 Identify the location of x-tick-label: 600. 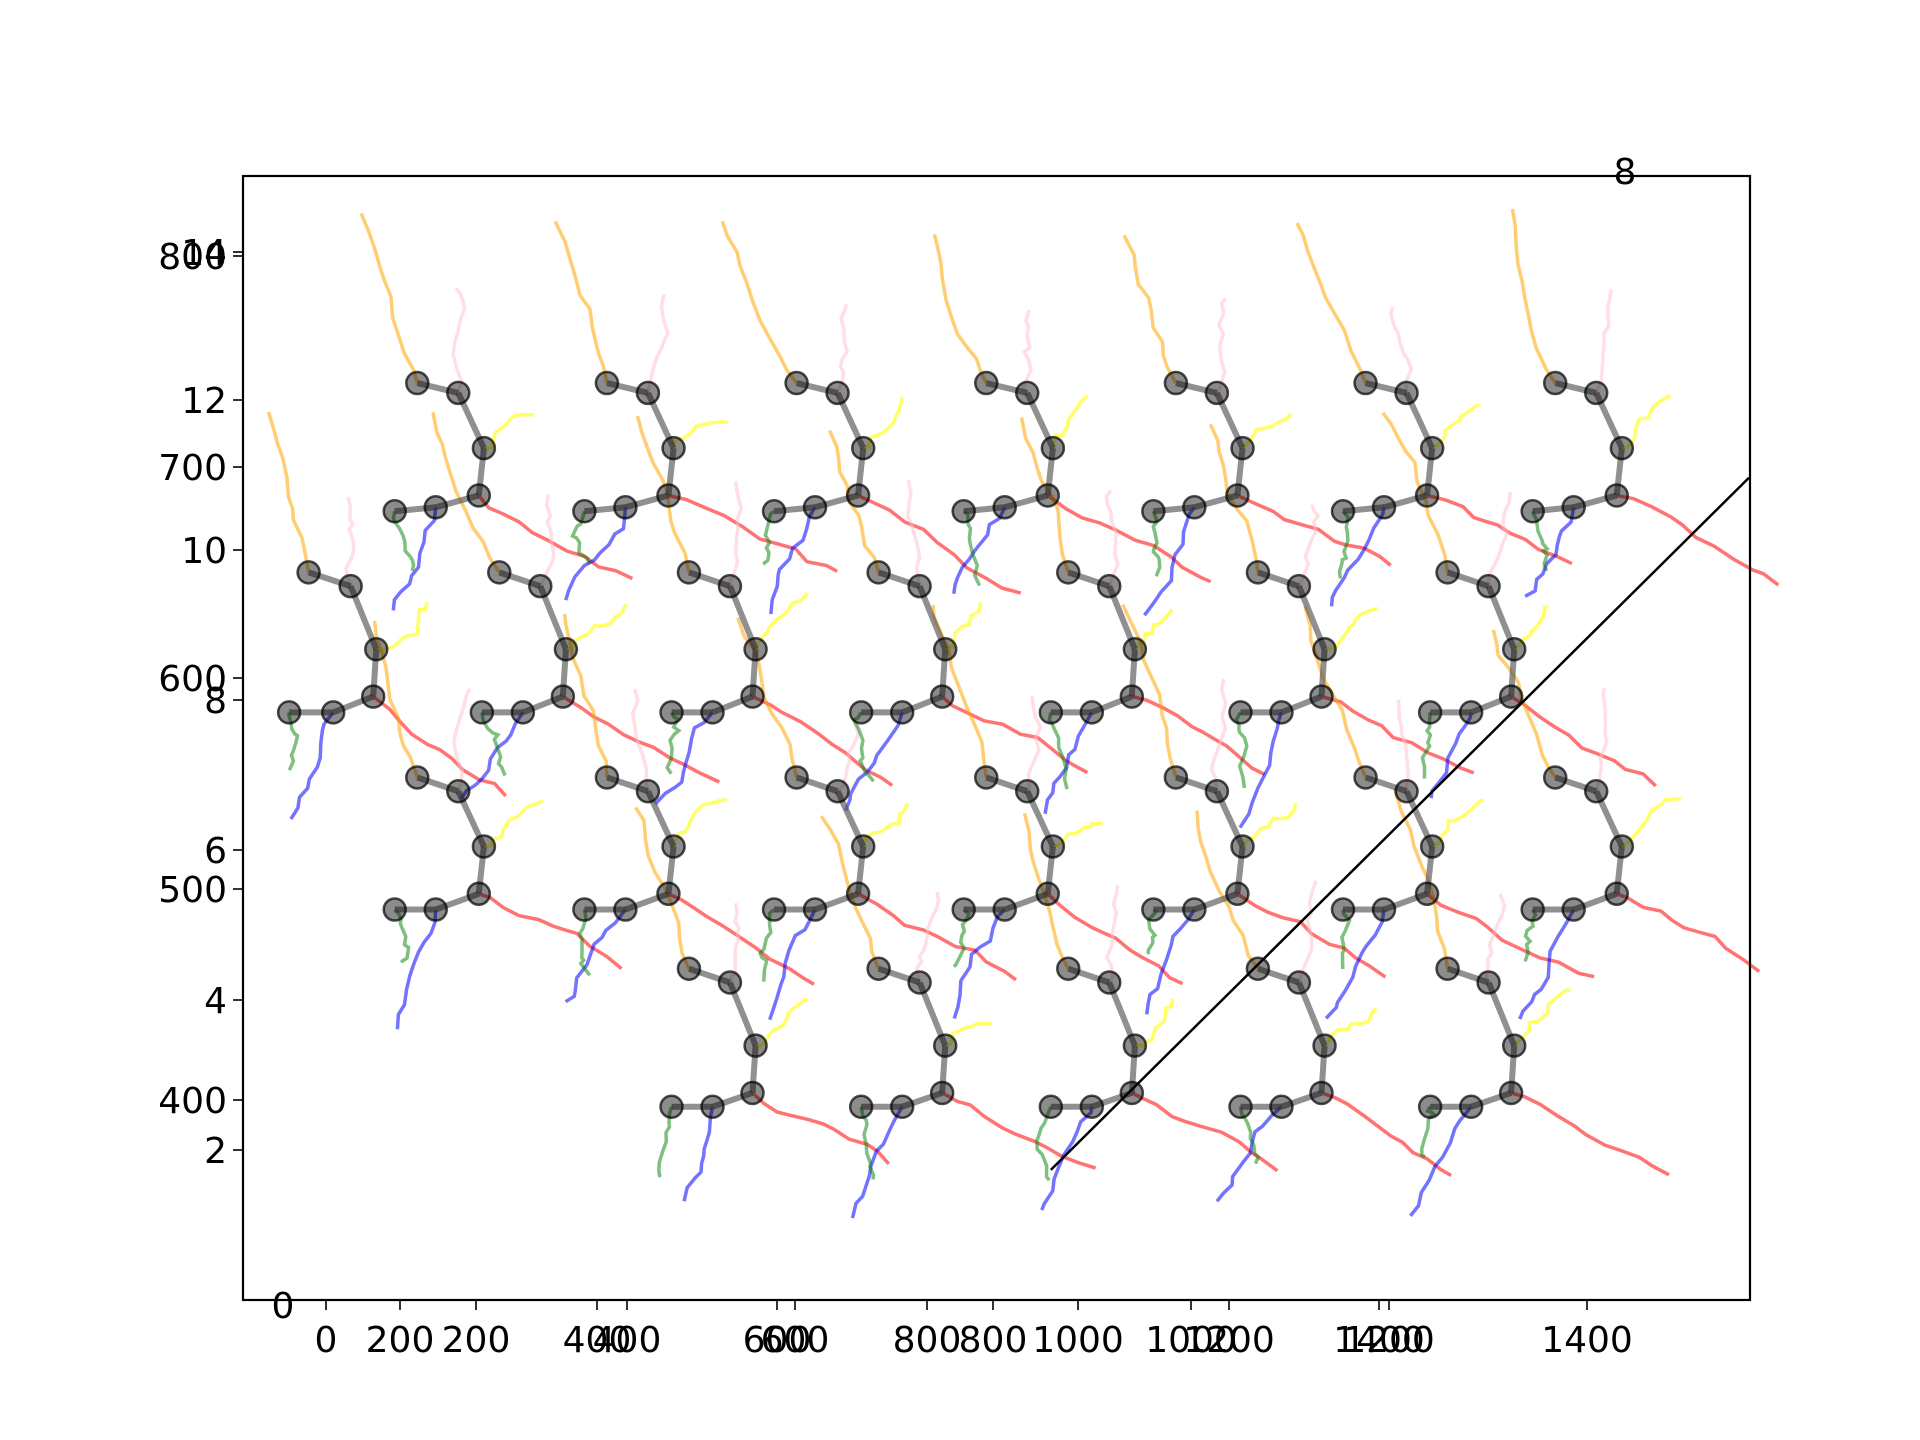
(777, 1340).